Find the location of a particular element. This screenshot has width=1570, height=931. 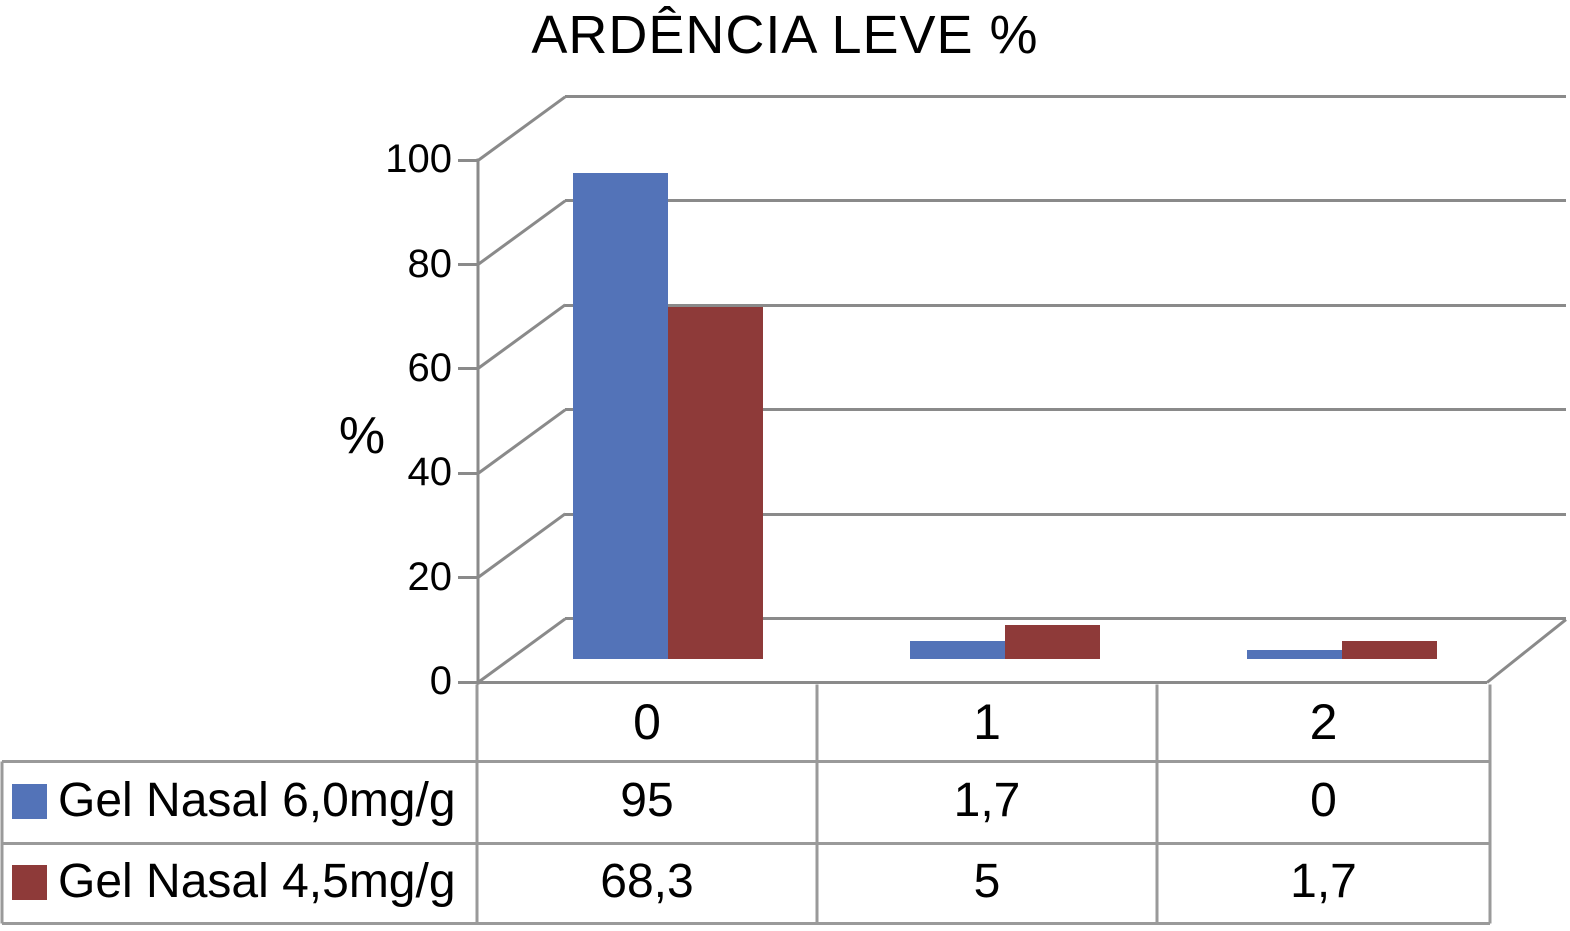

table-border-left is located at coordinates (2, 842).